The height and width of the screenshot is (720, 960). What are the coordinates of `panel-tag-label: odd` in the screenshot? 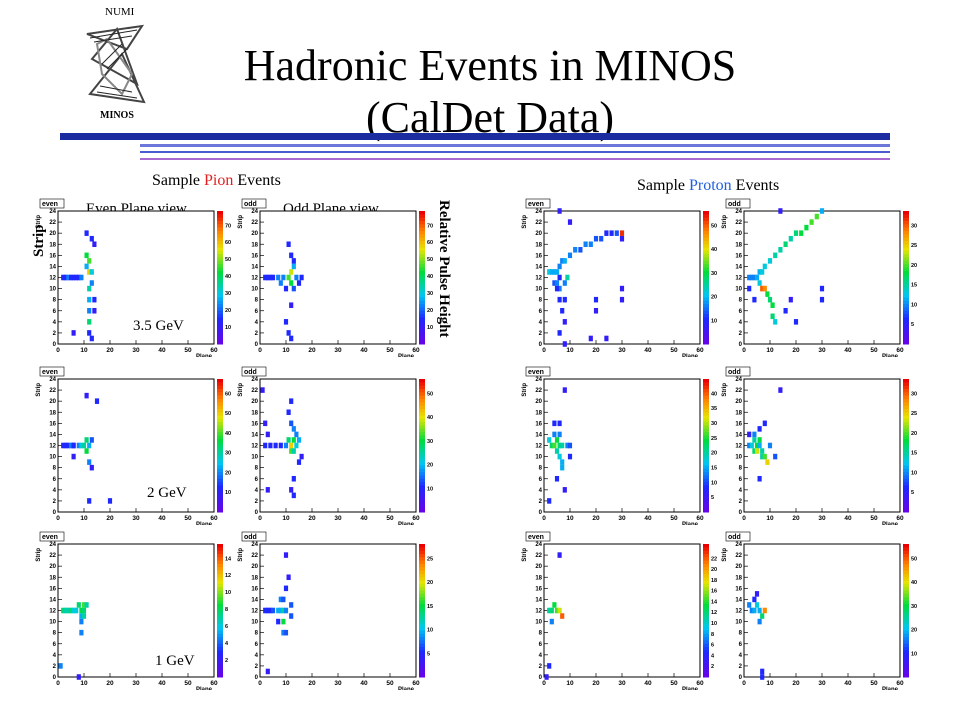 It's located at (250, 537).